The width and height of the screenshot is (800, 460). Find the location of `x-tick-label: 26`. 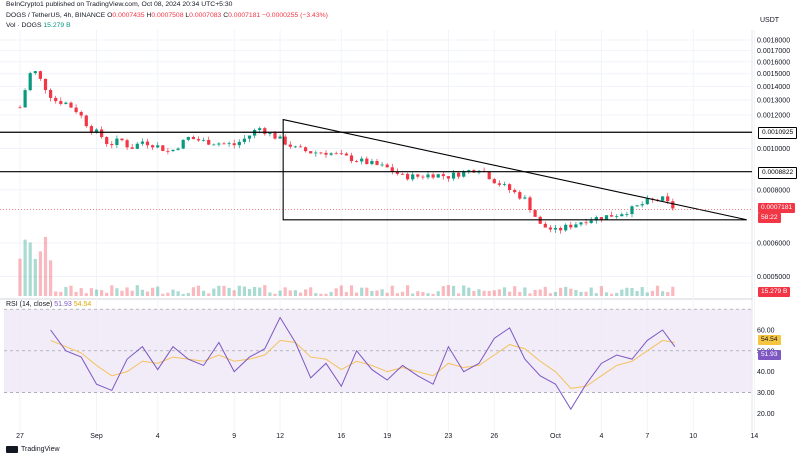

x-tick-label: 26 is located at coordinates (494, 436).